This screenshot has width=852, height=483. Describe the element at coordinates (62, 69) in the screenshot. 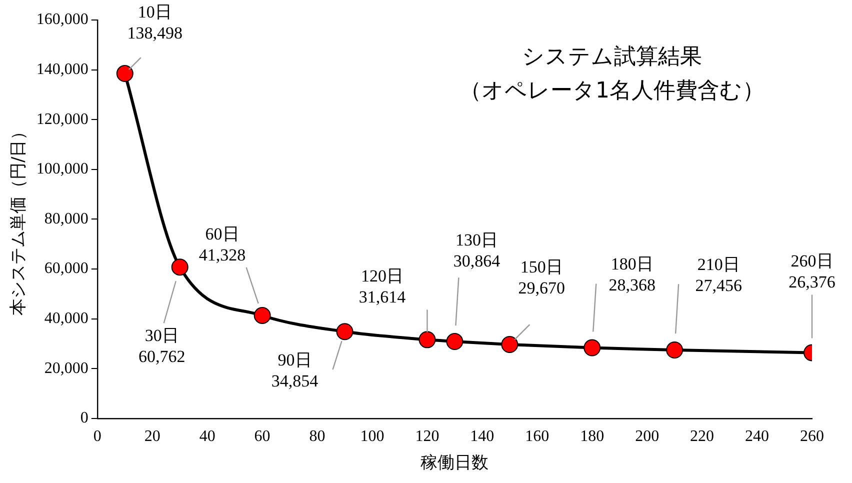

I see `y-tick-label: 140,000` at that location.